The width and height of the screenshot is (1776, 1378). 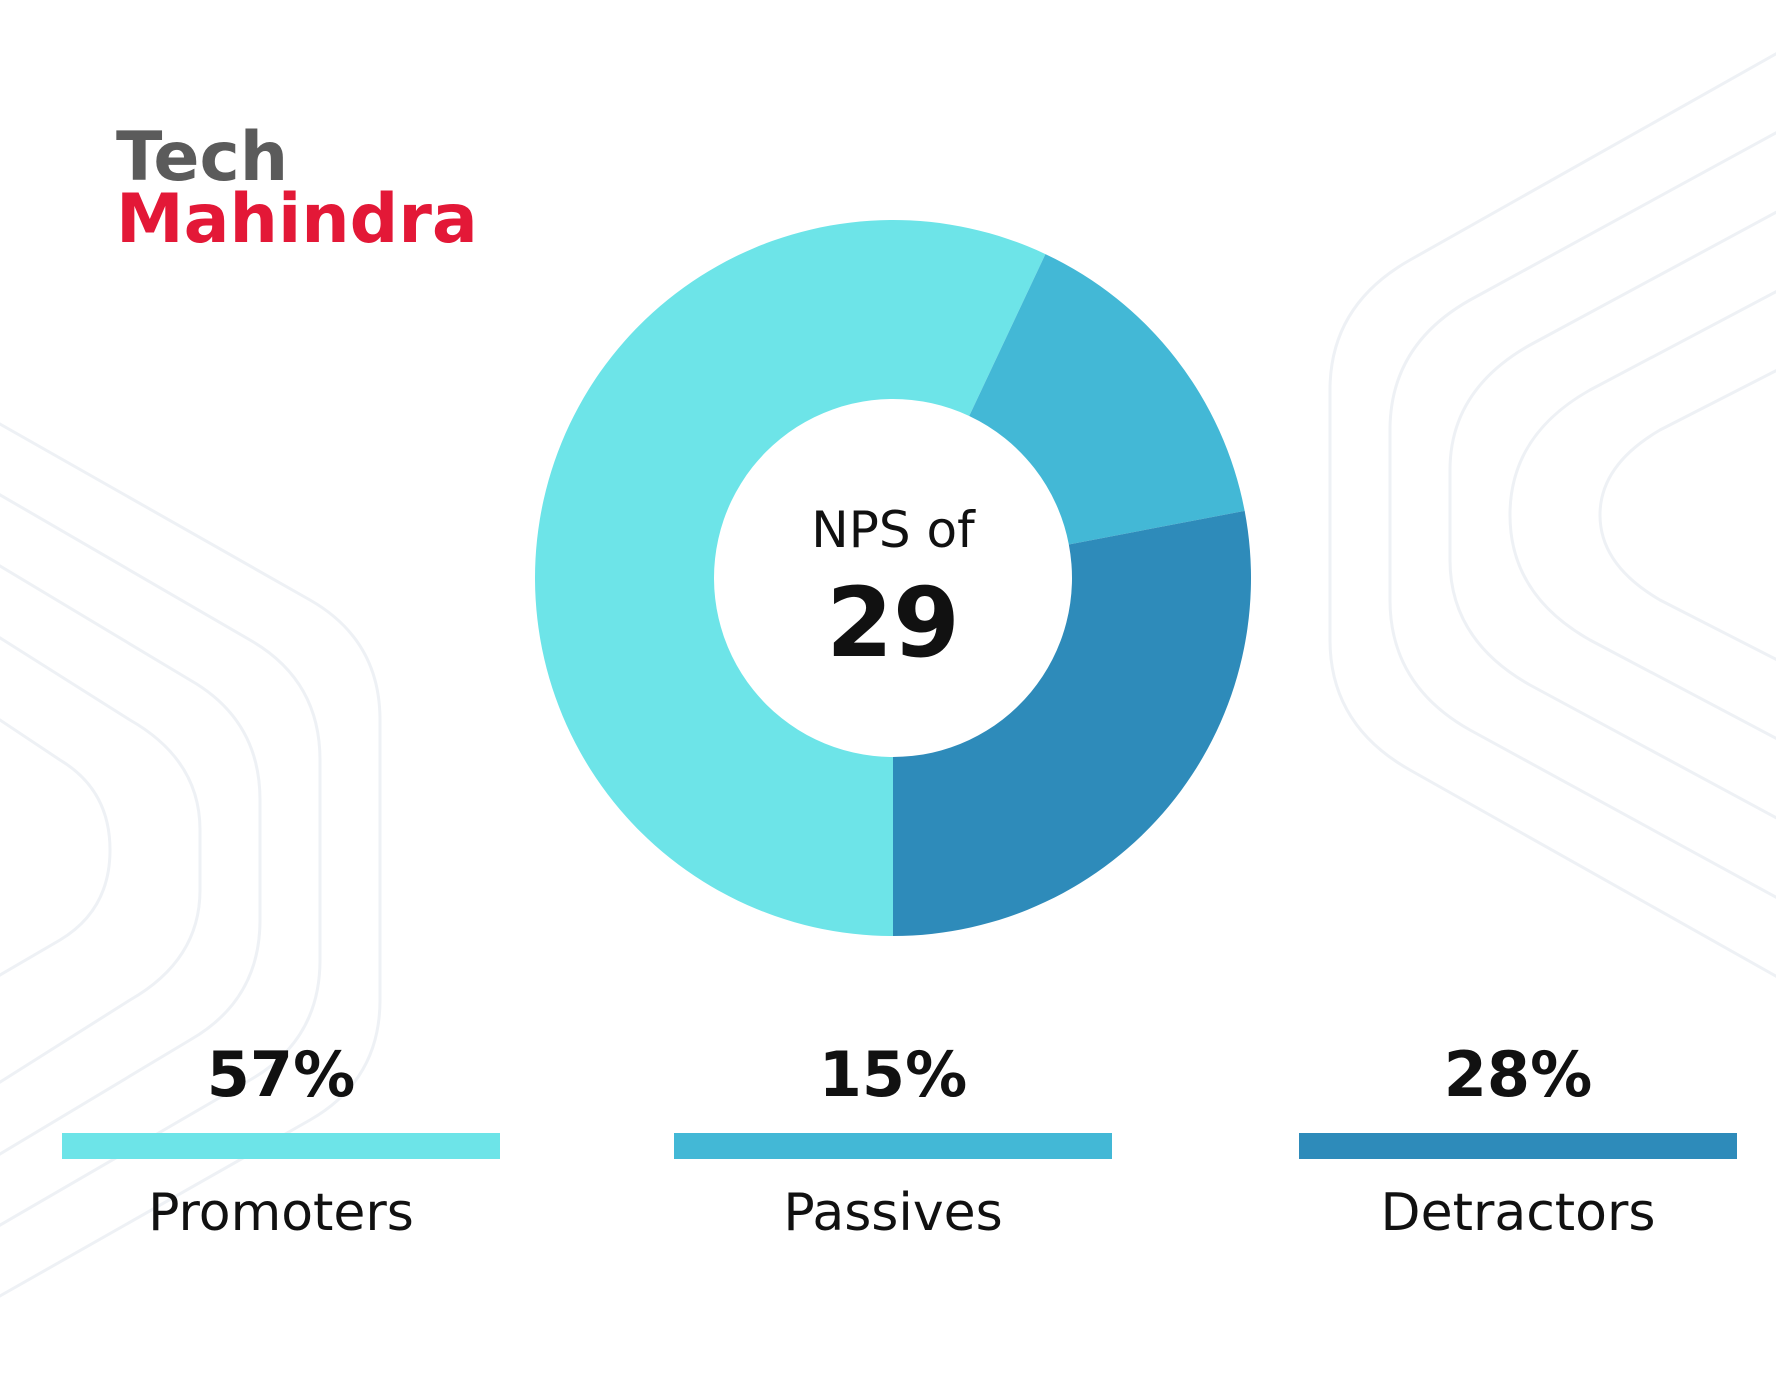 I want to click on logo-tech: Tech, so click(x=202, y=157).